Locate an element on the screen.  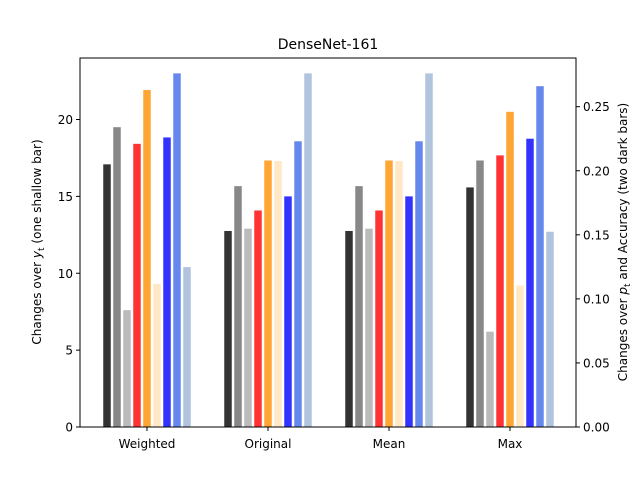
y-right-tick-label: 0.05 is located at coordinates (596, 363).